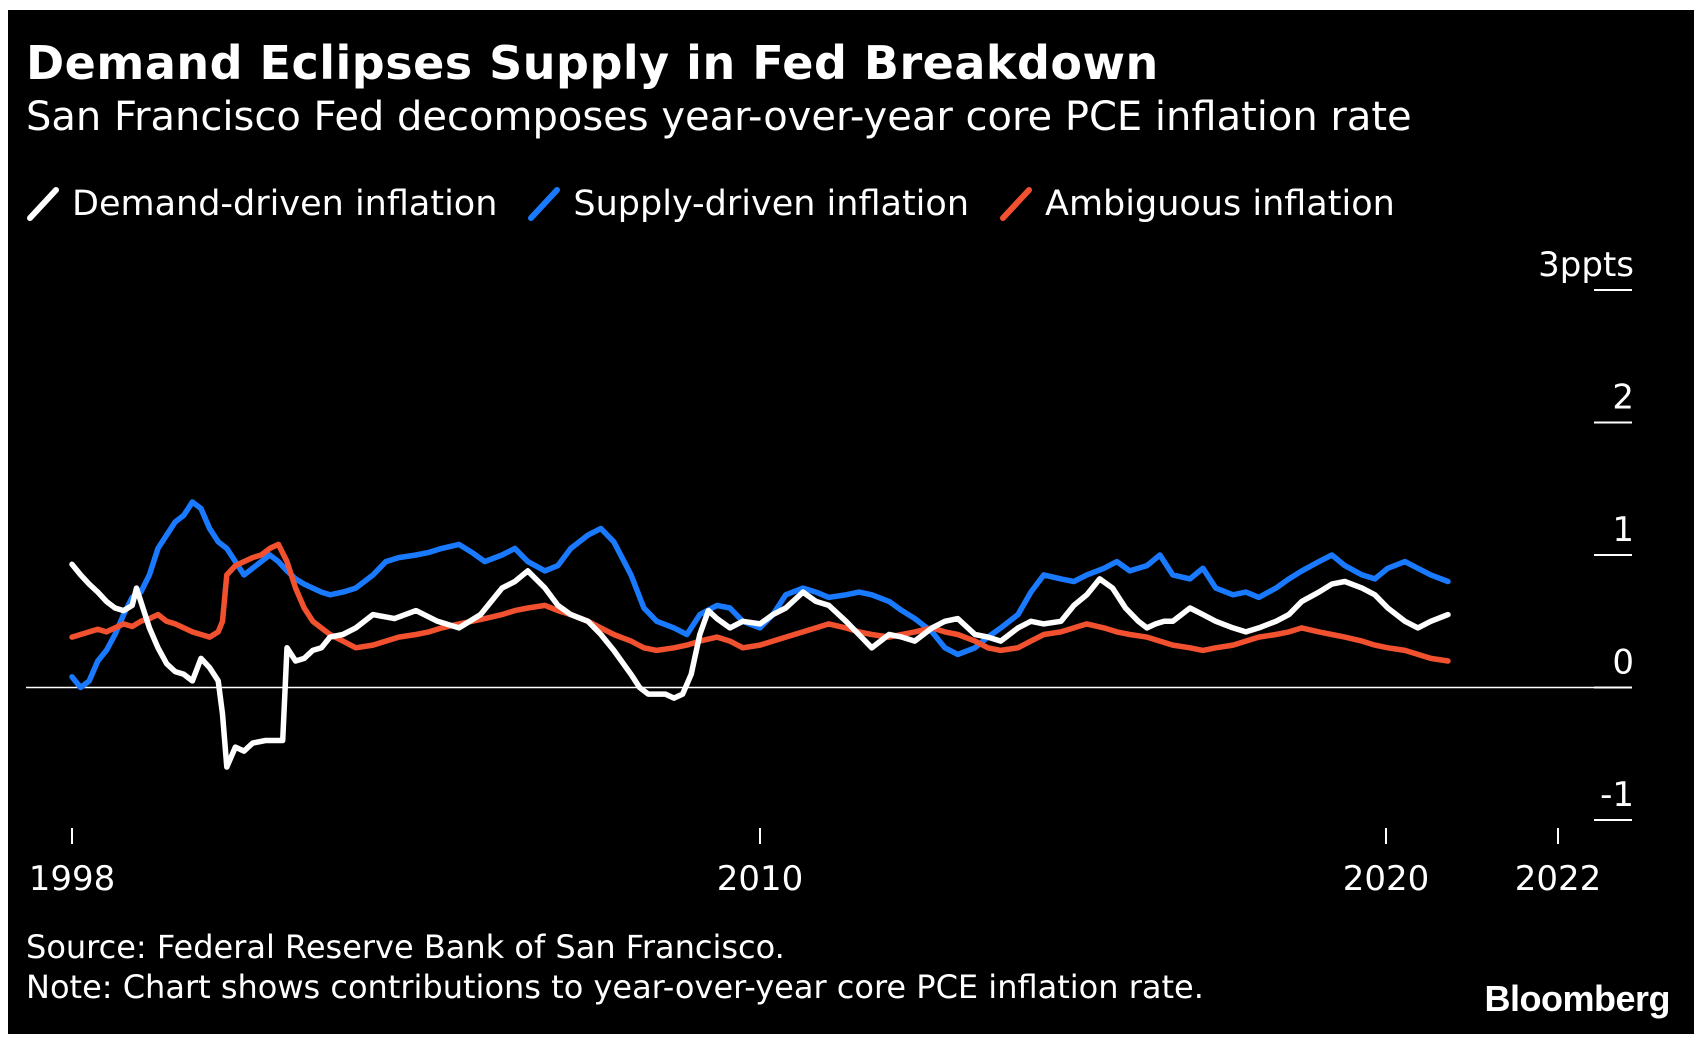 The height and width of the screenshot is (1044, 1704). I want to click on legend-item-demand: Demand-driven inflation, so click(261, 204).